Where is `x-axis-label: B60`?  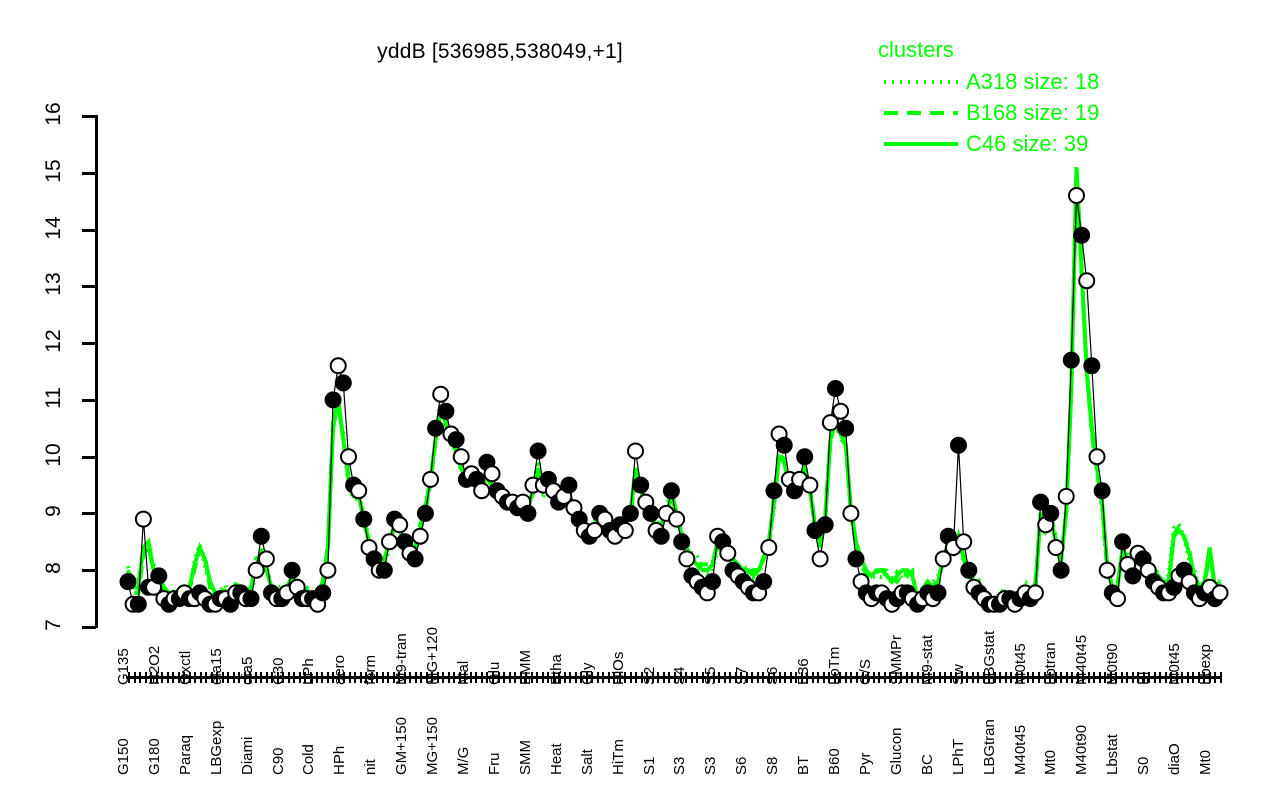
x-axis-label: B60 is located at coordinates (835, 761).